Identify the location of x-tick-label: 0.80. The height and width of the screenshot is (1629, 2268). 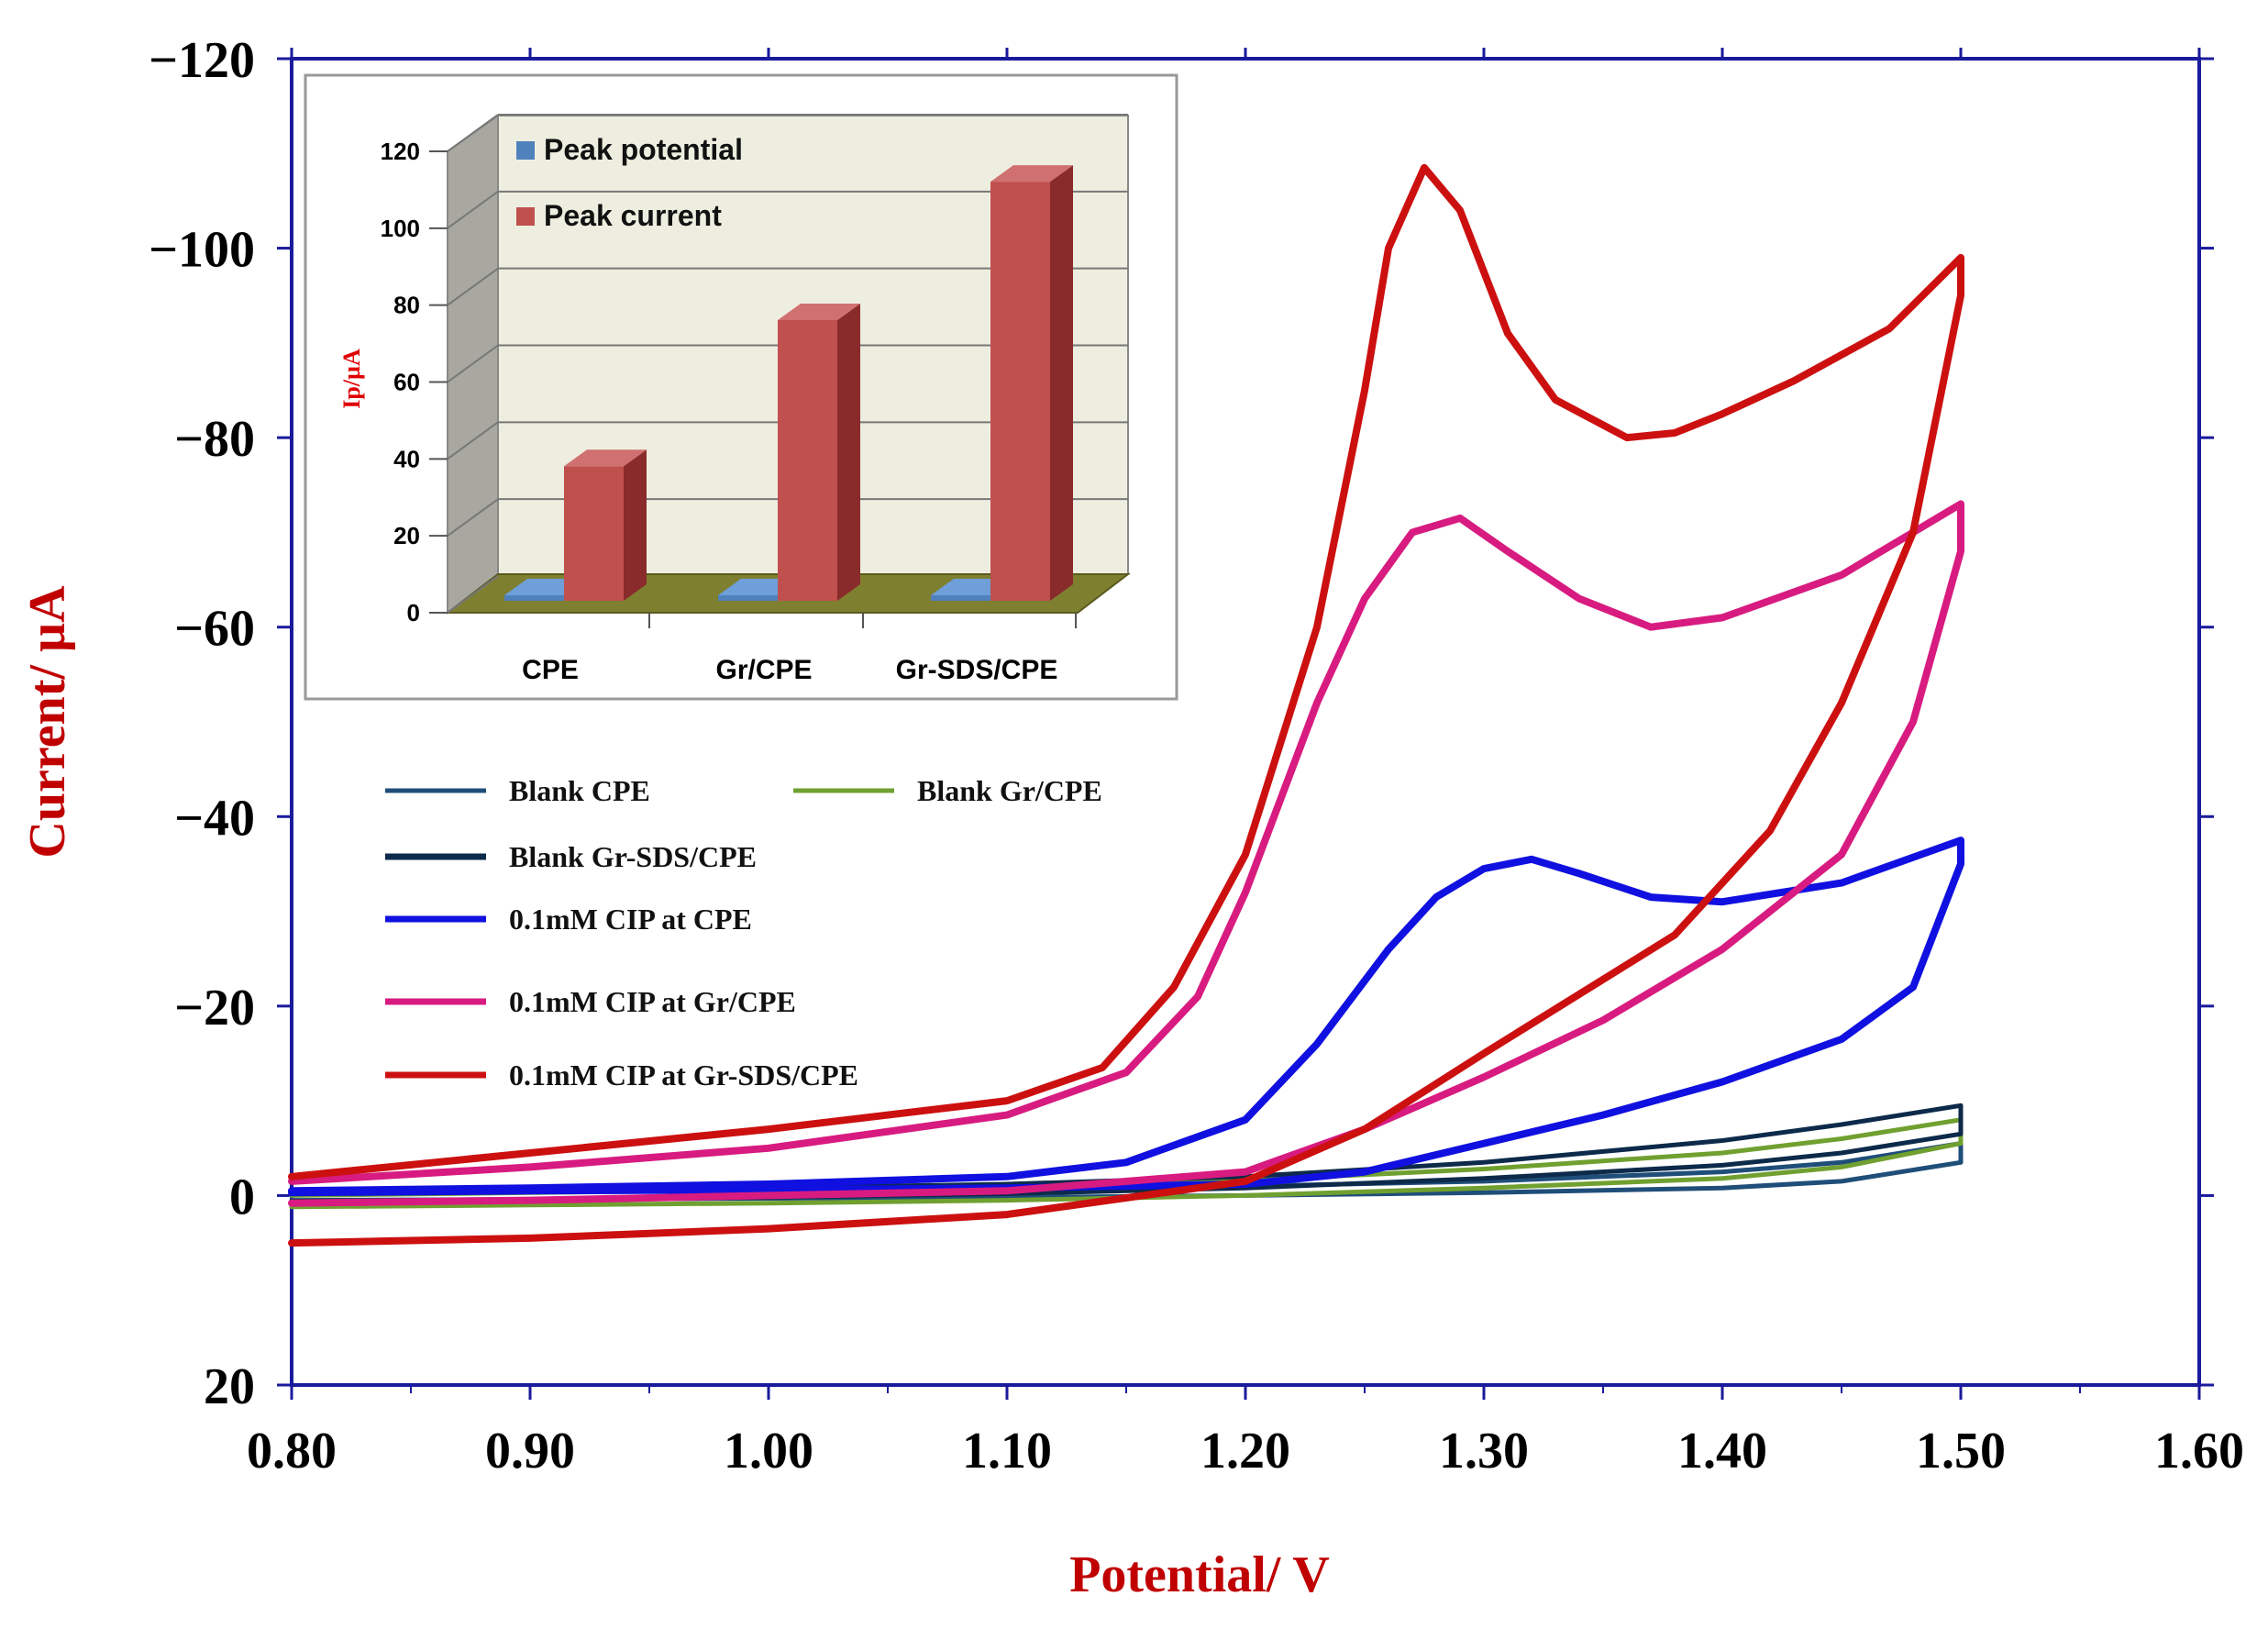
(292, 1451).